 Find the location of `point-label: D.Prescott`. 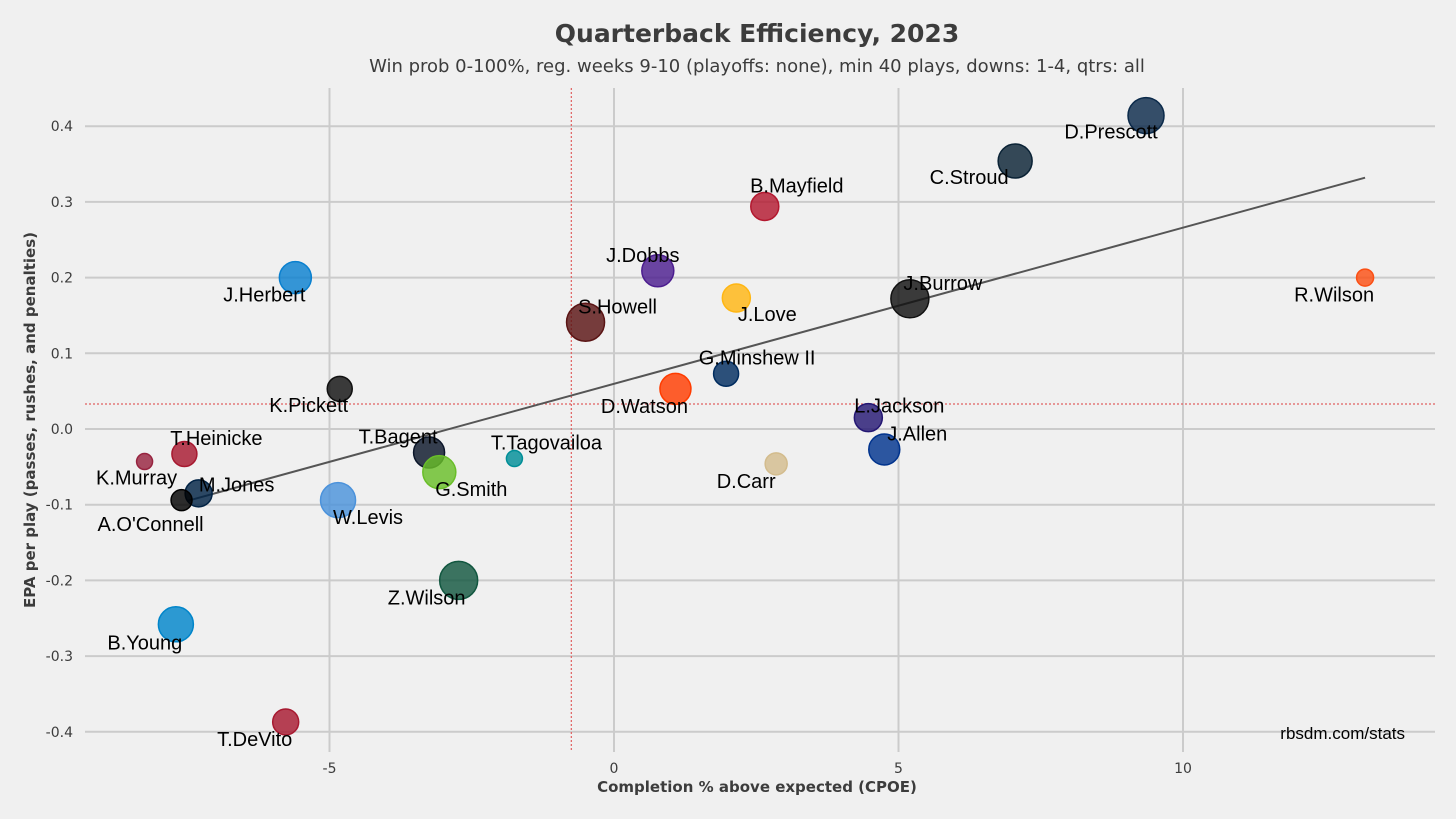

point-label: D.Prescott is located at coordinates (1111, 133).